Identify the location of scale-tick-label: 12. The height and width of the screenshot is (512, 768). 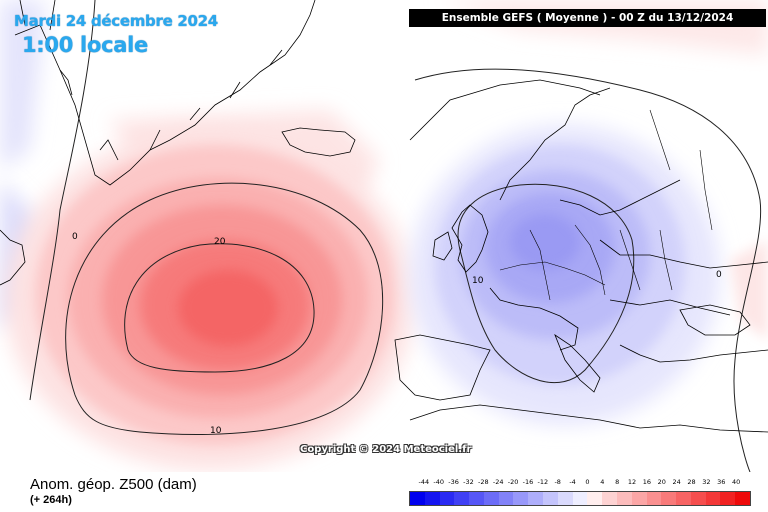
(632, 482).